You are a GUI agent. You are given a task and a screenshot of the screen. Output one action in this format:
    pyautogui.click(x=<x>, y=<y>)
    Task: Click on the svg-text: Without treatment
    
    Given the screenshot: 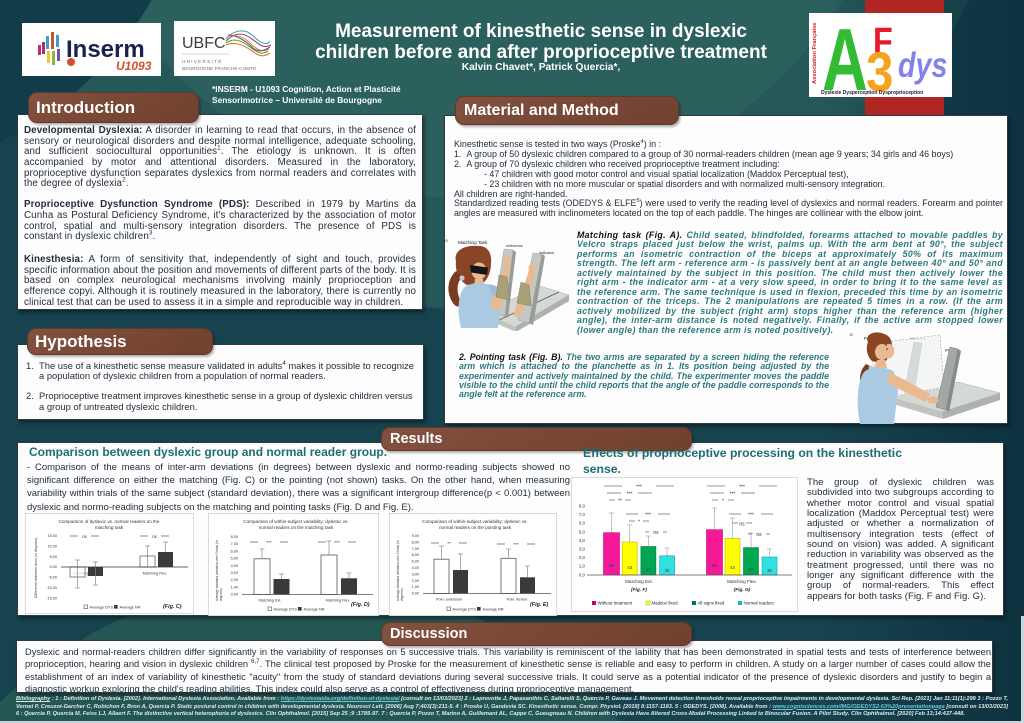 What is the action you would take?
    pyautogui.click(x=615, y=603)
    